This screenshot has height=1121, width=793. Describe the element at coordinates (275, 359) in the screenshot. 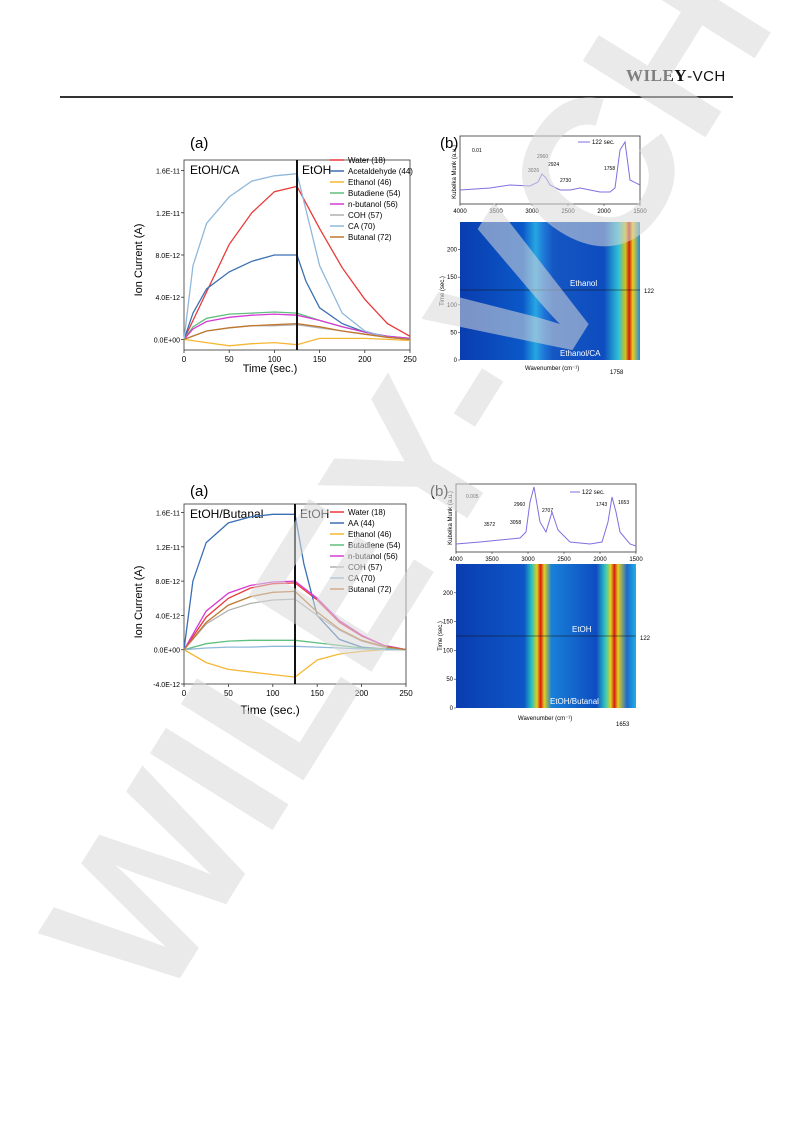

I see `x-tick-label: 100` at that location.